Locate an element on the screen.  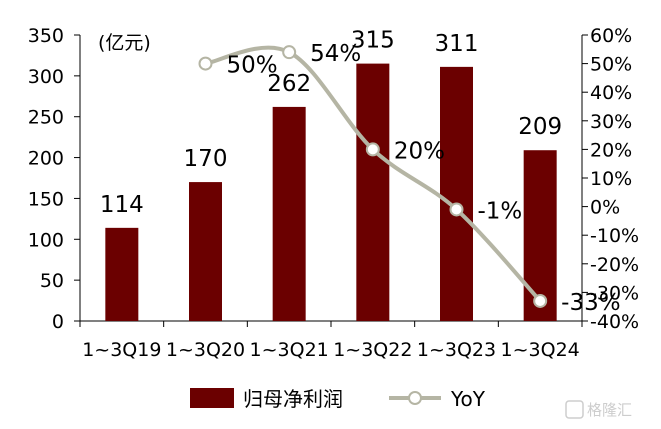
legend-swatch-bar is located at coordinates (212, 398).